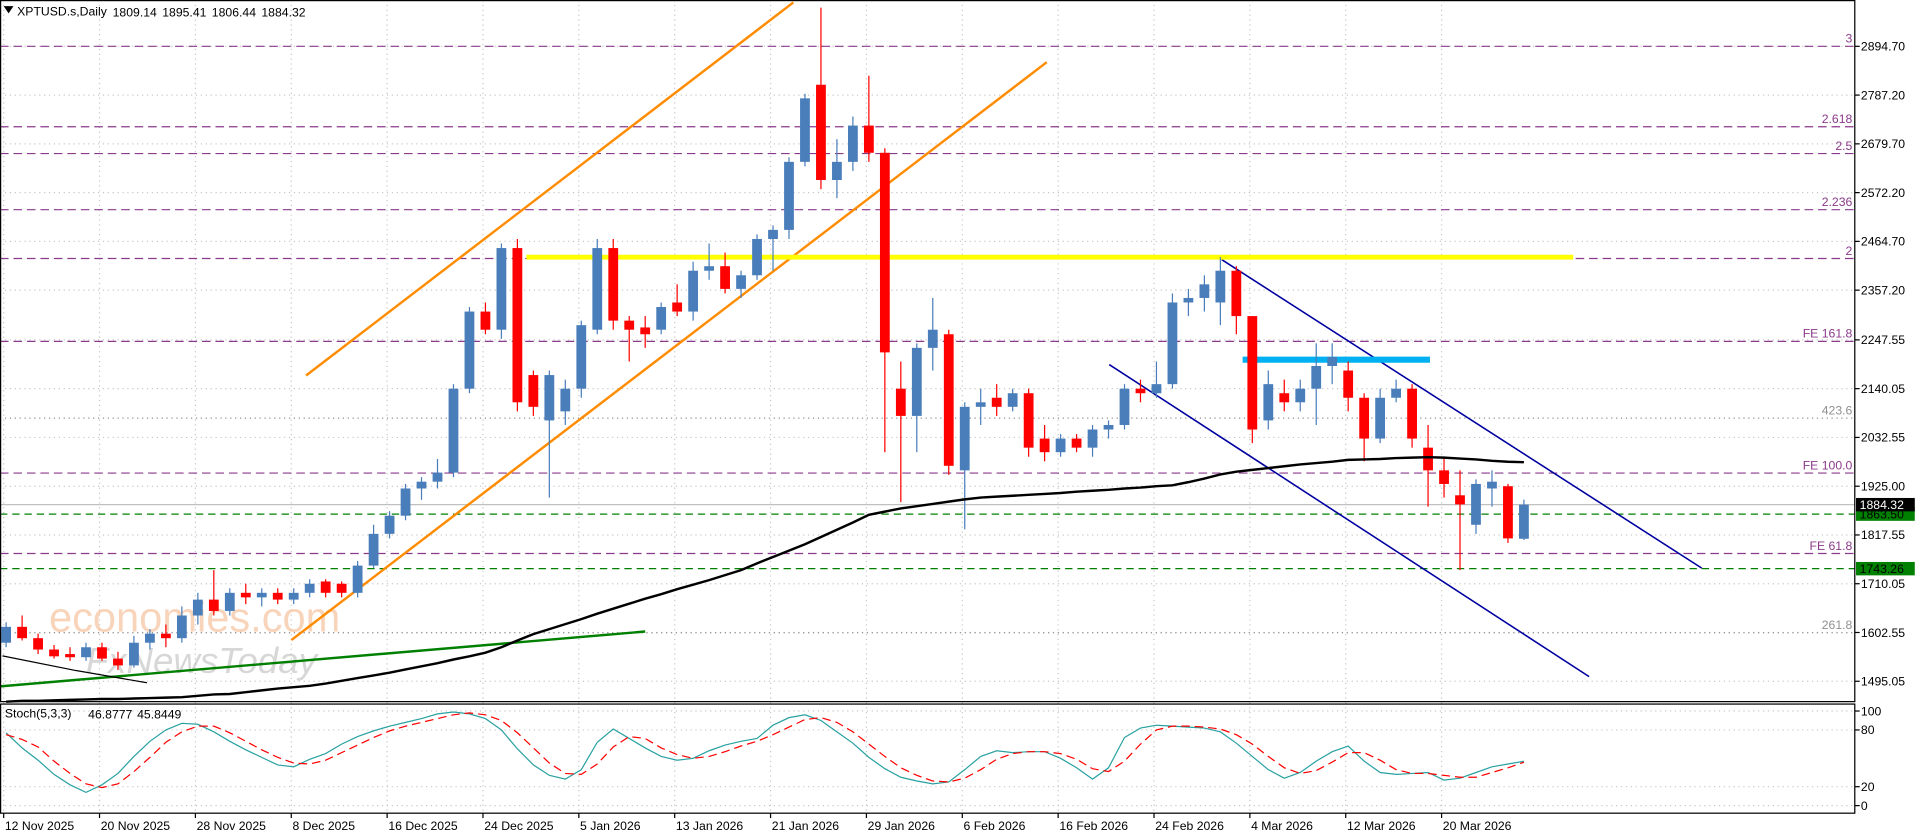  What do you see at coordinates (1883, 95) in the screenshot?
I see `y-tick-label: 2787.20` at bounding box center [1883, 95].